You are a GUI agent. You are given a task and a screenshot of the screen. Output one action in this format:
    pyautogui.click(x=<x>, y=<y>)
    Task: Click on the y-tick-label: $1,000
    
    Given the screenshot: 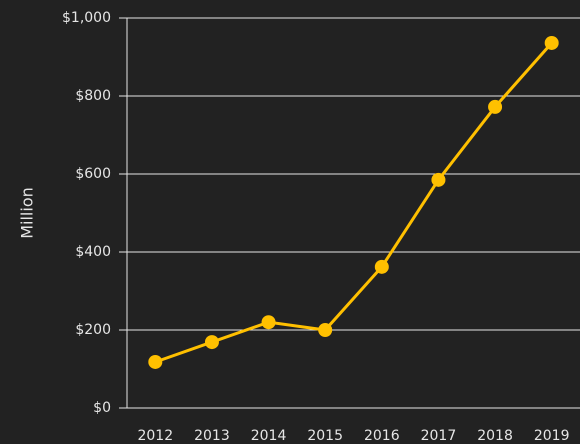 What is the action you would take?
    pyautogui.click(x=86, y=18)
    